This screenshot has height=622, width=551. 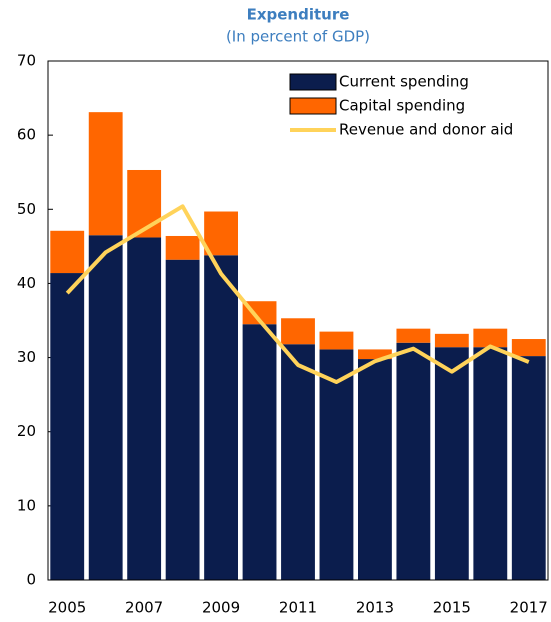 What do you see at coordinates (144, 608) in the screenshot?
I see `x-tick-label: 2007` at bounding box center [144, 608].